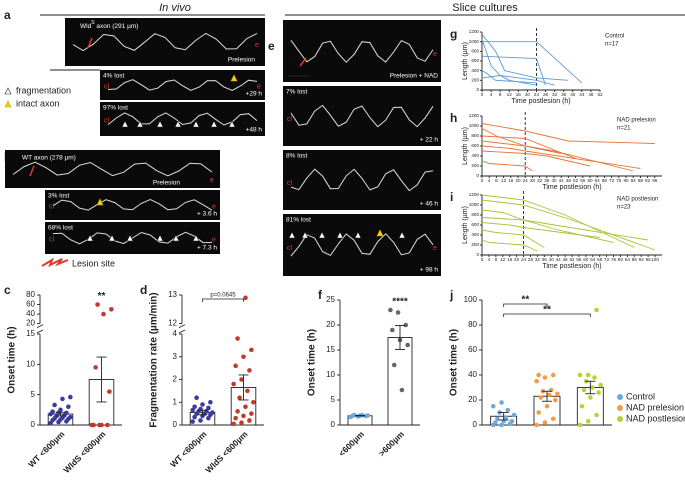 Image resolution: width=685 pixels, height=486 pixels. Describe the element at coordinates (43, 90) in the screenshot. I see `legend-label: fragmentation` at that location.